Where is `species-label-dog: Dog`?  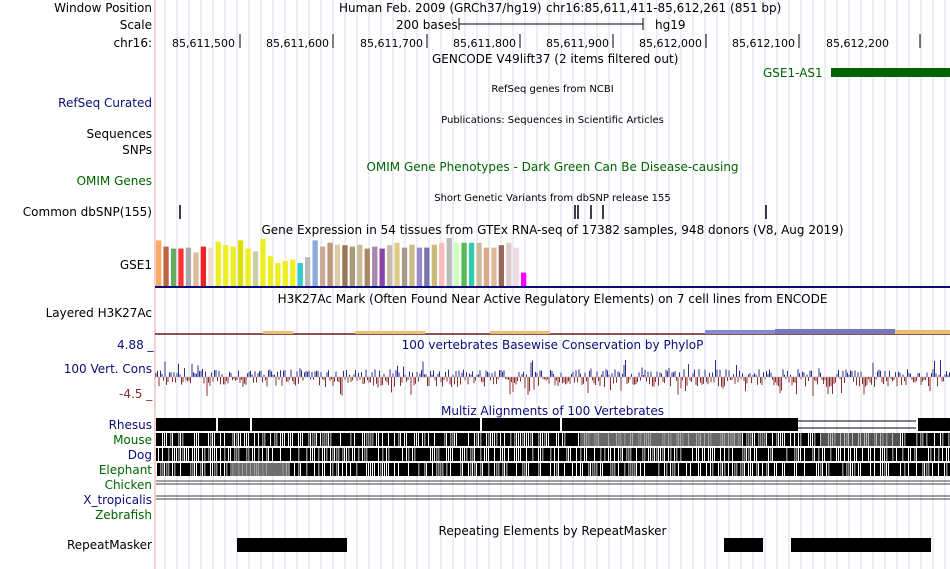 species-label-dog: Dog is located at coordinates (139, 455).